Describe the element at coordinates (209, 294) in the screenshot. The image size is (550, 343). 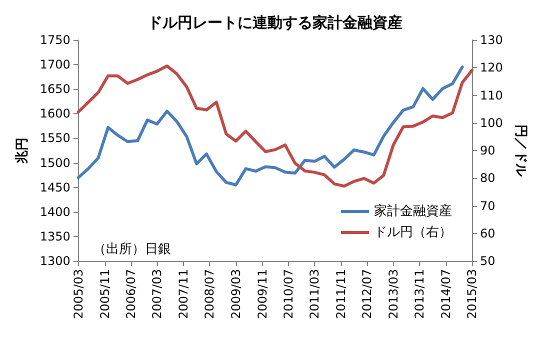
I see `x-tick-label: 2008/07` at that location.